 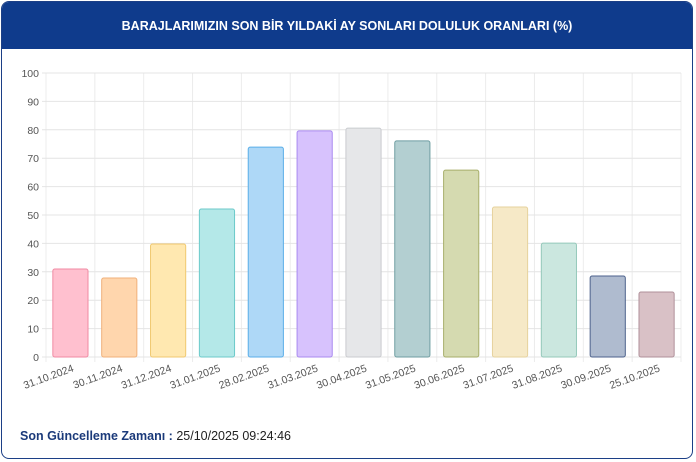 What do you see at coordinates (33, 216) in the screenshot?
I see `y-tick-label: 50` at bounding box center [33, 216].